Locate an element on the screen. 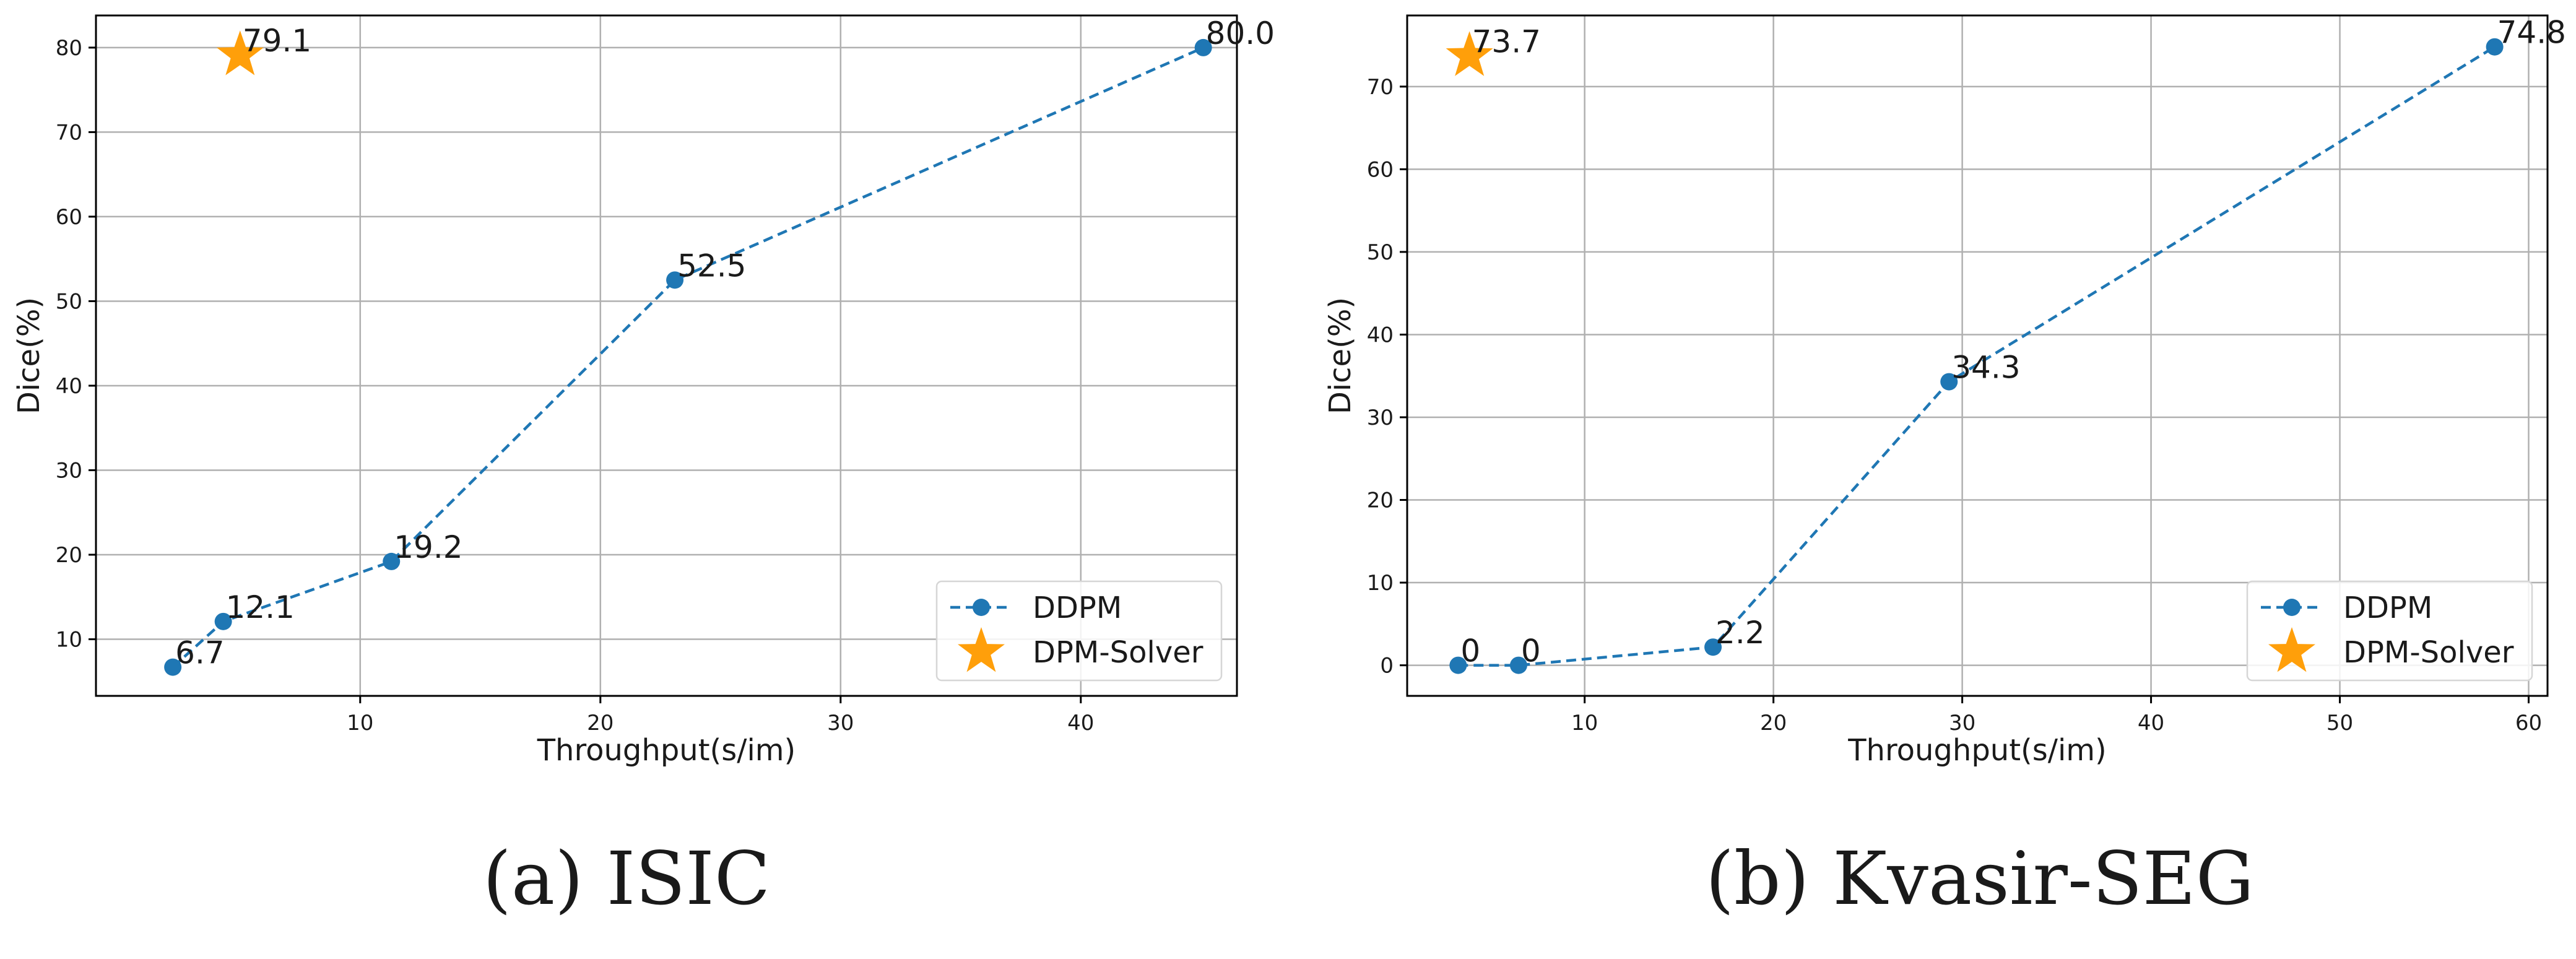 Image resolution: width=2576 pixels, height=959 pixels. x-tick-label: 50 is located at coordinates (2340, 723).